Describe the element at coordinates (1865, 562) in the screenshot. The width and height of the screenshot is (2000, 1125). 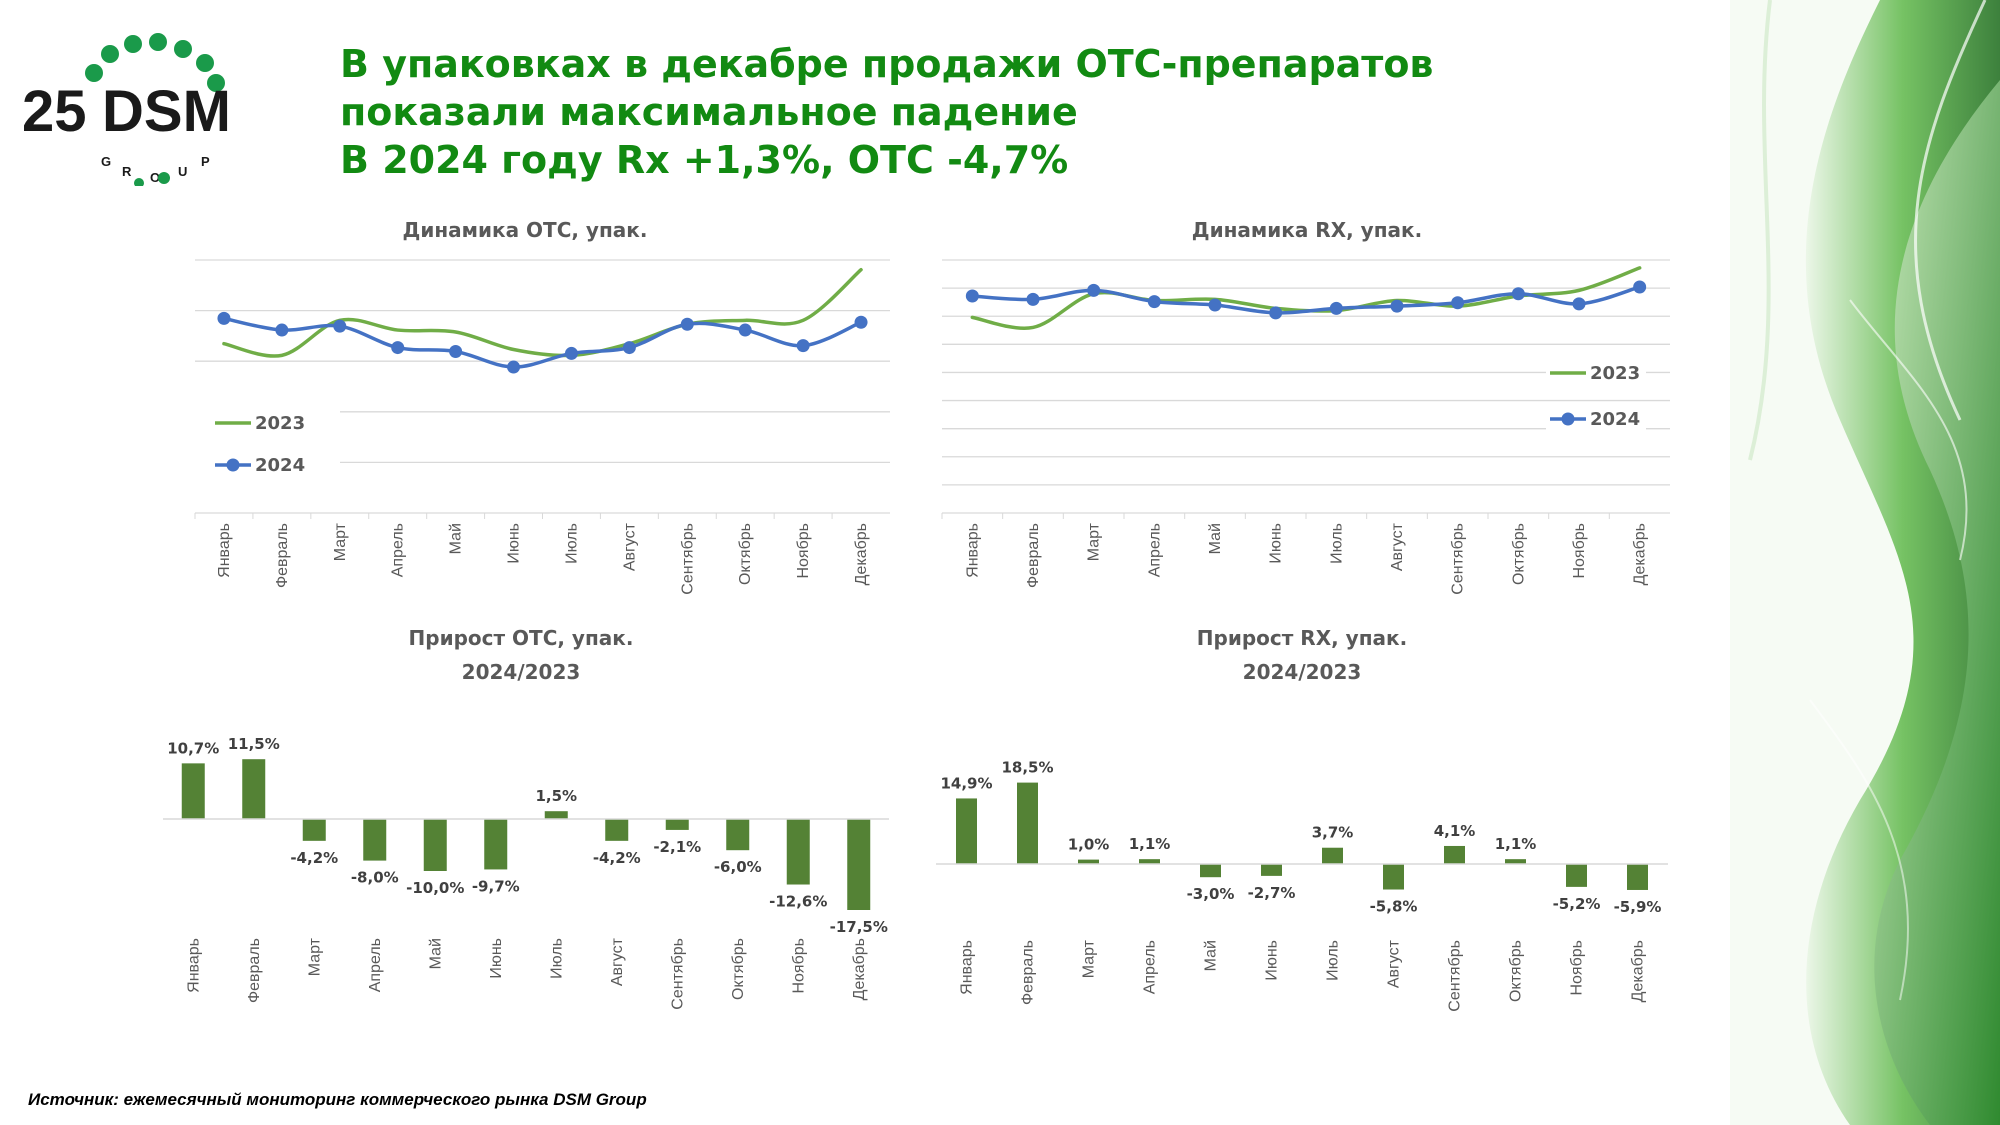
I see `decorative-swoosh` at that location.